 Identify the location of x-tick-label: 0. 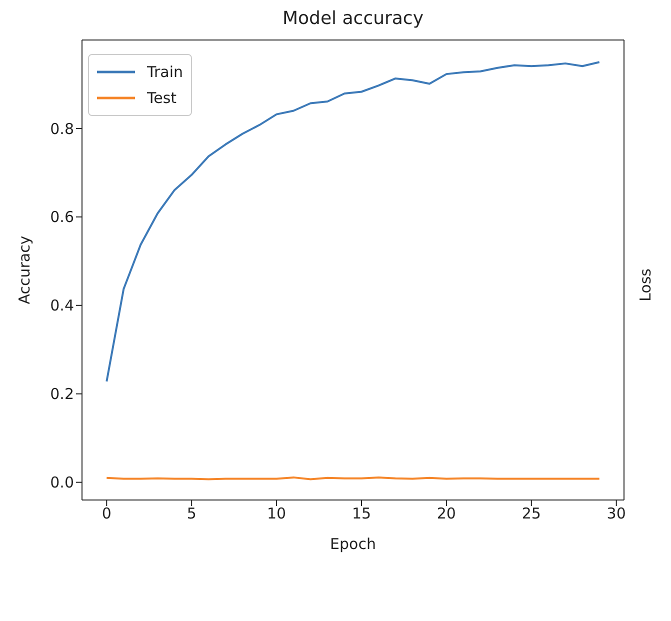
(107, 513).